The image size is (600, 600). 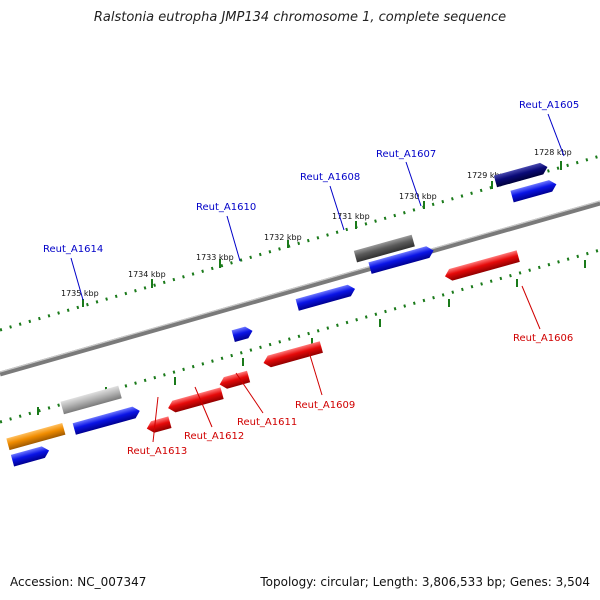 I want to click on ruler-label: 1728 kbp, so click(x=553, y=152).